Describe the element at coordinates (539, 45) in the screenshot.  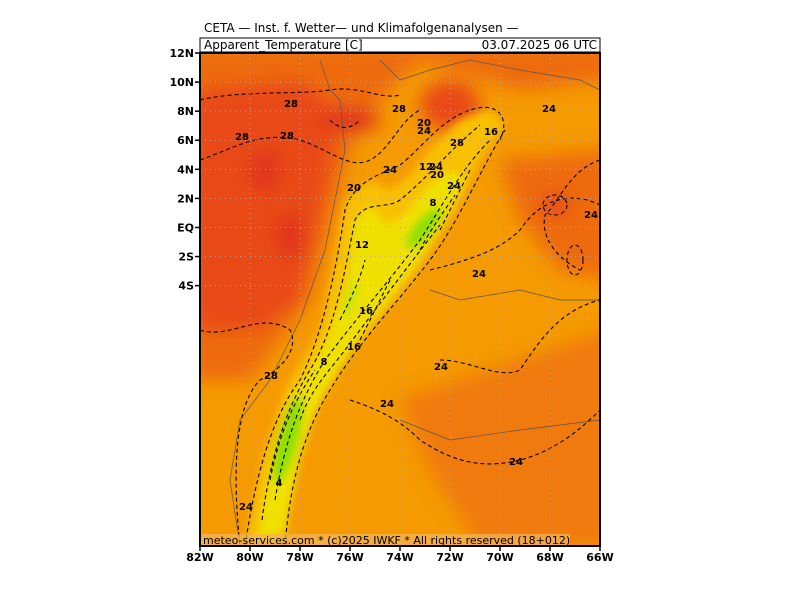
I see `datetime-label: 03.07.2025 06 UTC` at that location.